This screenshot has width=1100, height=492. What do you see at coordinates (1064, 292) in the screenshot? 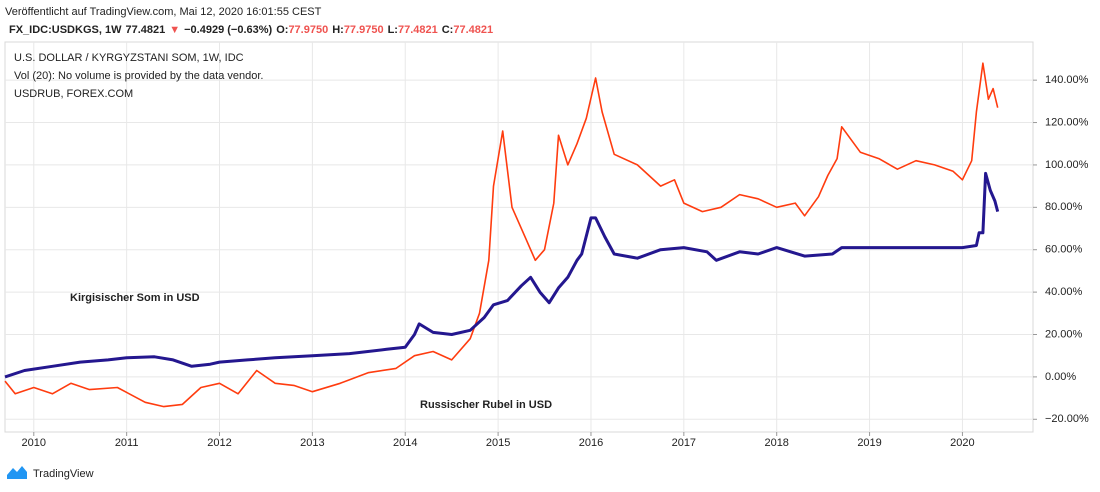
I see `y-tick-label: 40.00%` at bounding box center [1064, 292].